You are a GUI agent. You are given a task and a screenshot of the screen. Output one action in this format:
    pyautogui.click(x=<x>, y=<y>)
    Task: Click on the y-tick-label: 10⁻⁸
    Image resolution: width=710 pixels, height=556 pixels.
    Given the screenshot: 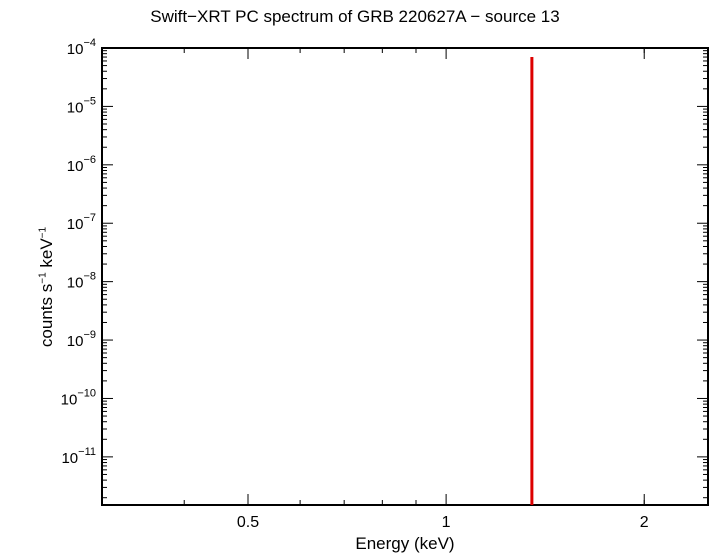 What is the action you would take?
    pyautogui.click(x=81, y=281)
    